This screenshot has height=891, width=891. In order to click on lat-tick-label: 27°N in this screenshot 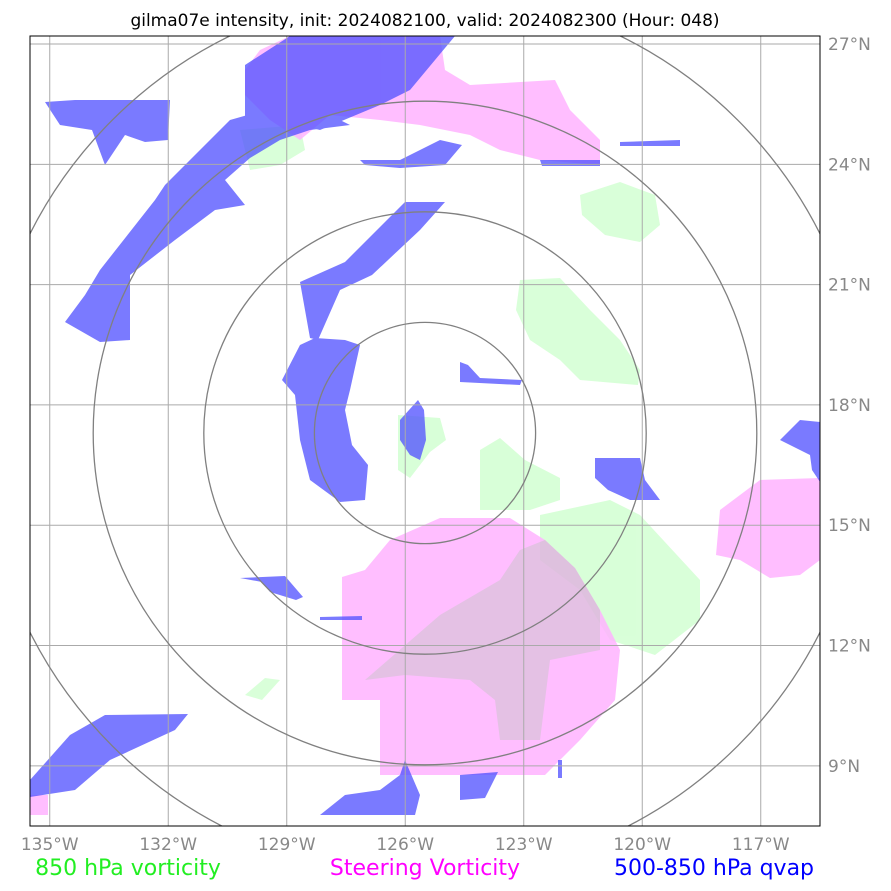, I will do `click(849, 45)`.